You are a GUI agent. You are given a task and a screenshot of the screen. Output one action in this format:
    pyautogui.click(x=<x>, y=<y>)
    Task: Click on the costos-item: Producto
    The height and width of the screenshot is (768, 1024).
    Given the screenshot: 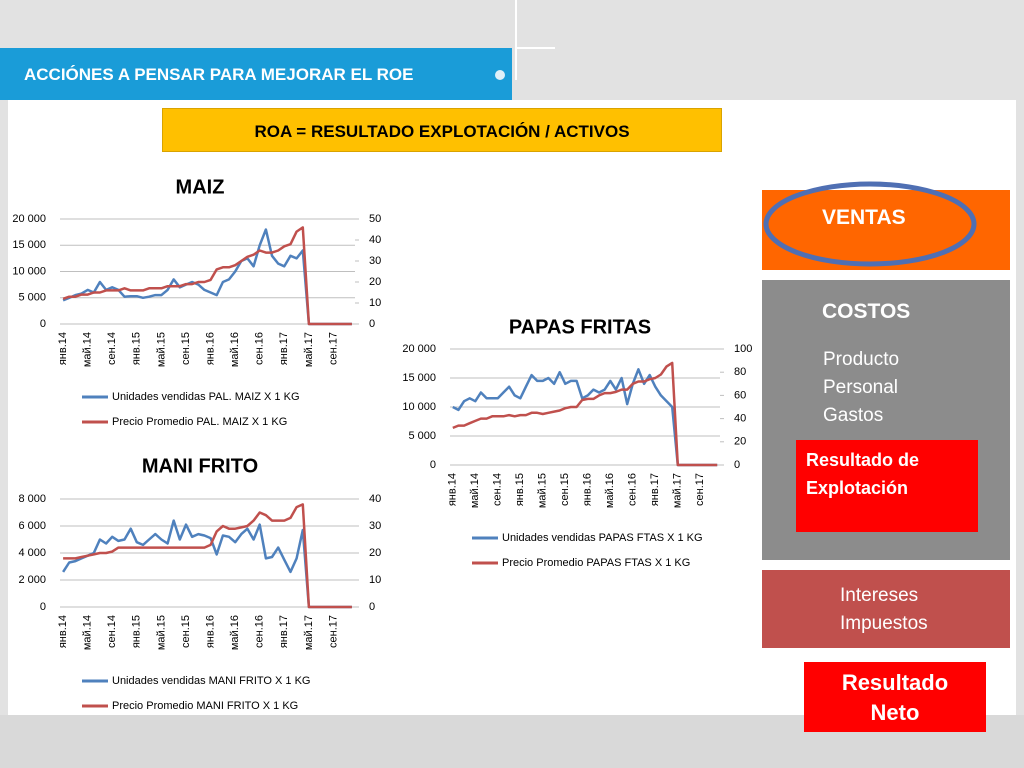 What is the action you would take?
    pyautogui.click(x=861, y=359)
    